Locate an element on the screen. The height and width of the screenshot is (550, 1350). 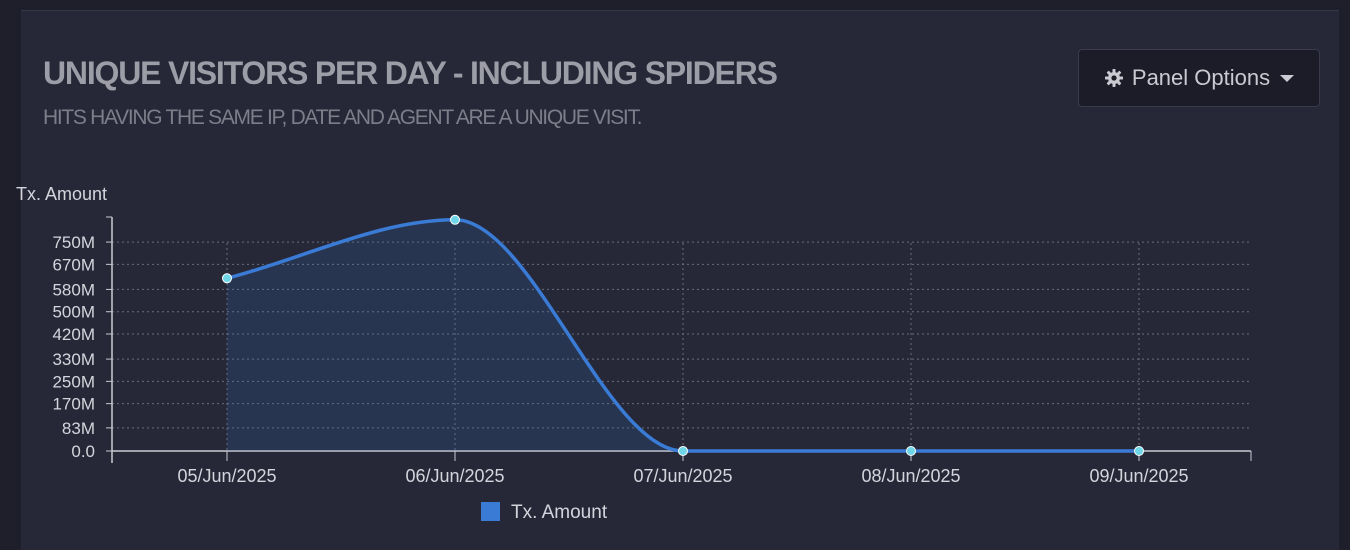
legend-swatch is located at coordinates (490, 511).